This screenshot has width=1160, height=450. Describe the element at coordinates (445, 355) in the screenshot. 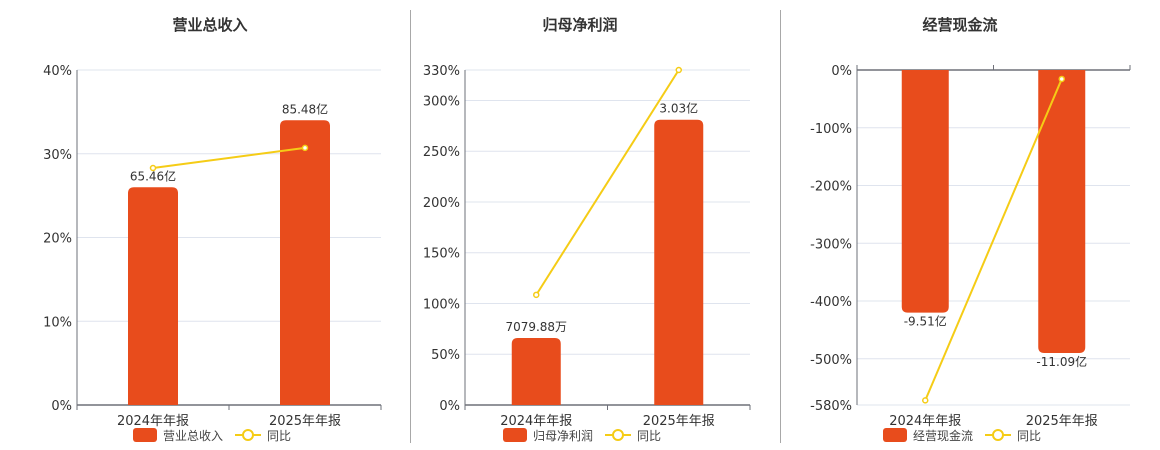

I see `y-tick-label: 50%` at that location.